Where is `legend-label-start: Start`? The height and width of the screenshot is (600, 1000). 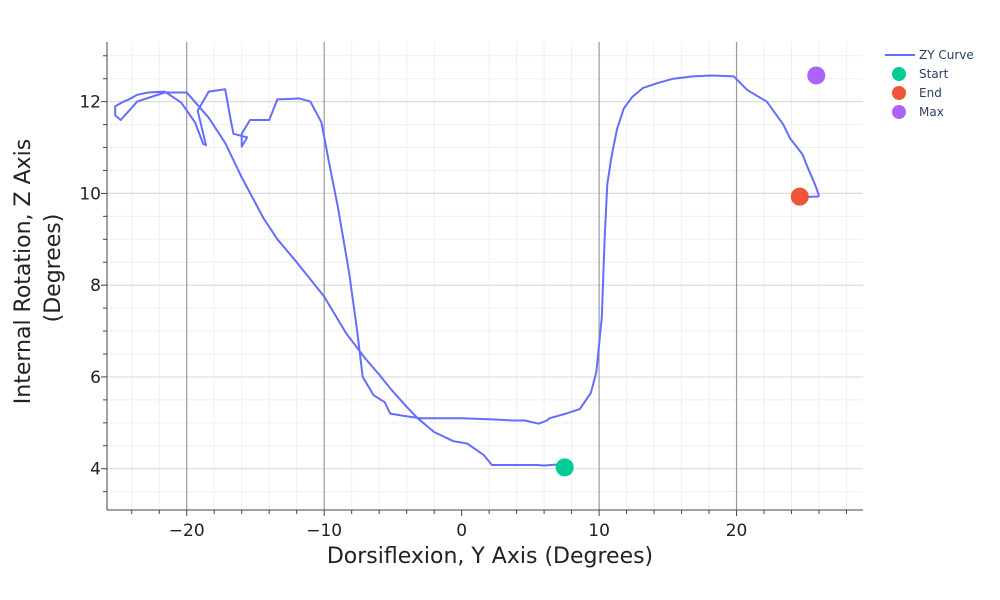 legend-label-start: Start is located at coordinates (934, 74).